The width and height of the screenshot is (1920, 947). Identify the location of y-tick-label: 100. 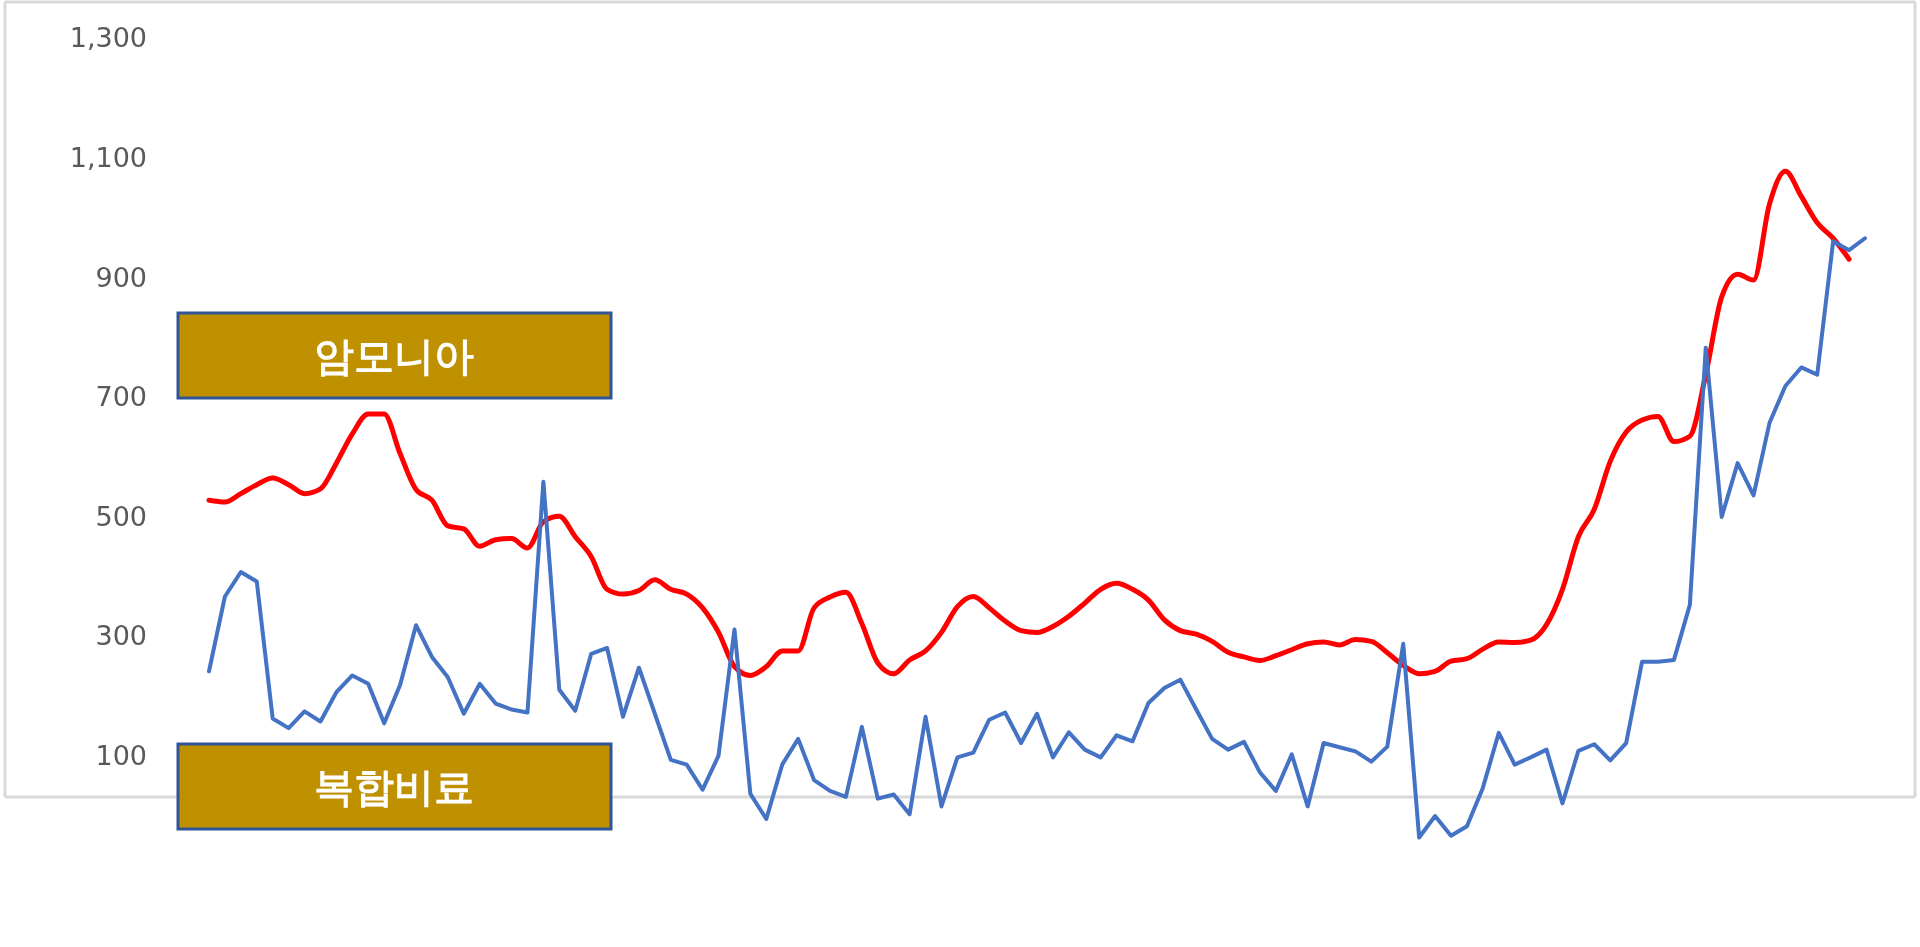
(121, 756).